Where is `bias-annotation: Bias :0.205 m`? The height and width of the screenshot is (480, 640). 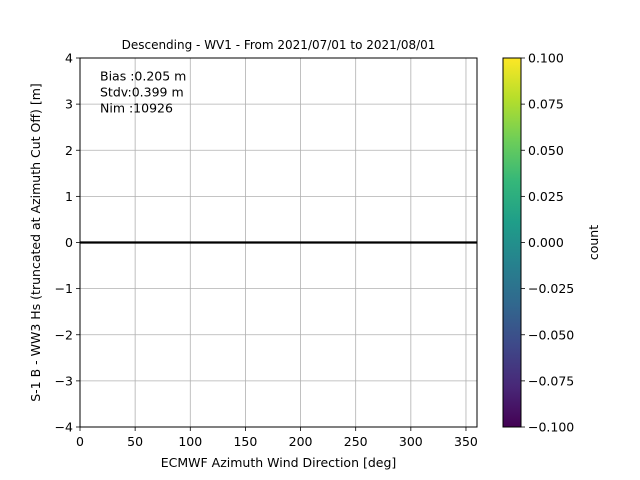
bias-annotation: Bias :0.205 m is located at coordinates (143, 76).